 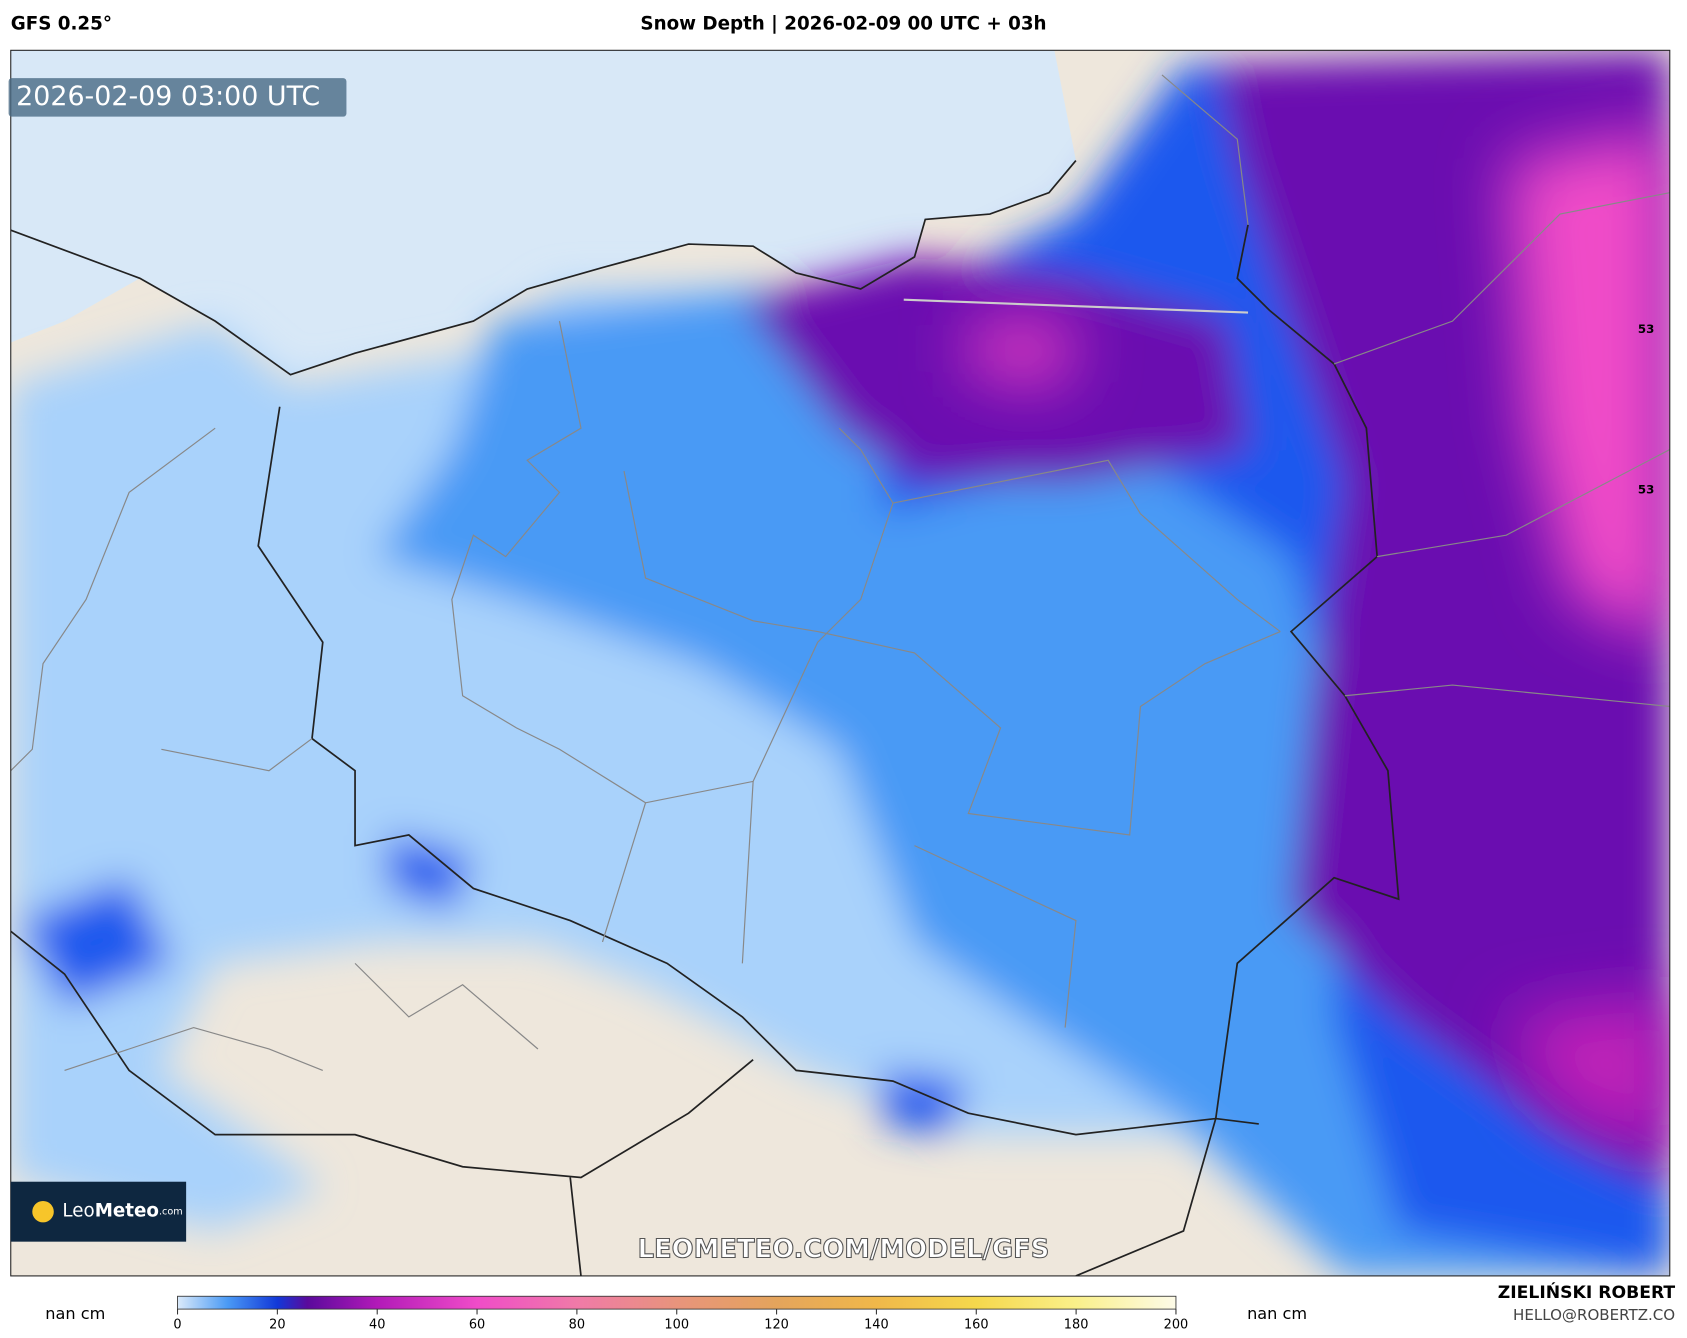 What do you see at coordinates (1277, 1313) in the screenshot?
I see `colorbar-right-label: nan cm` at bounding box center [1277, 1313].